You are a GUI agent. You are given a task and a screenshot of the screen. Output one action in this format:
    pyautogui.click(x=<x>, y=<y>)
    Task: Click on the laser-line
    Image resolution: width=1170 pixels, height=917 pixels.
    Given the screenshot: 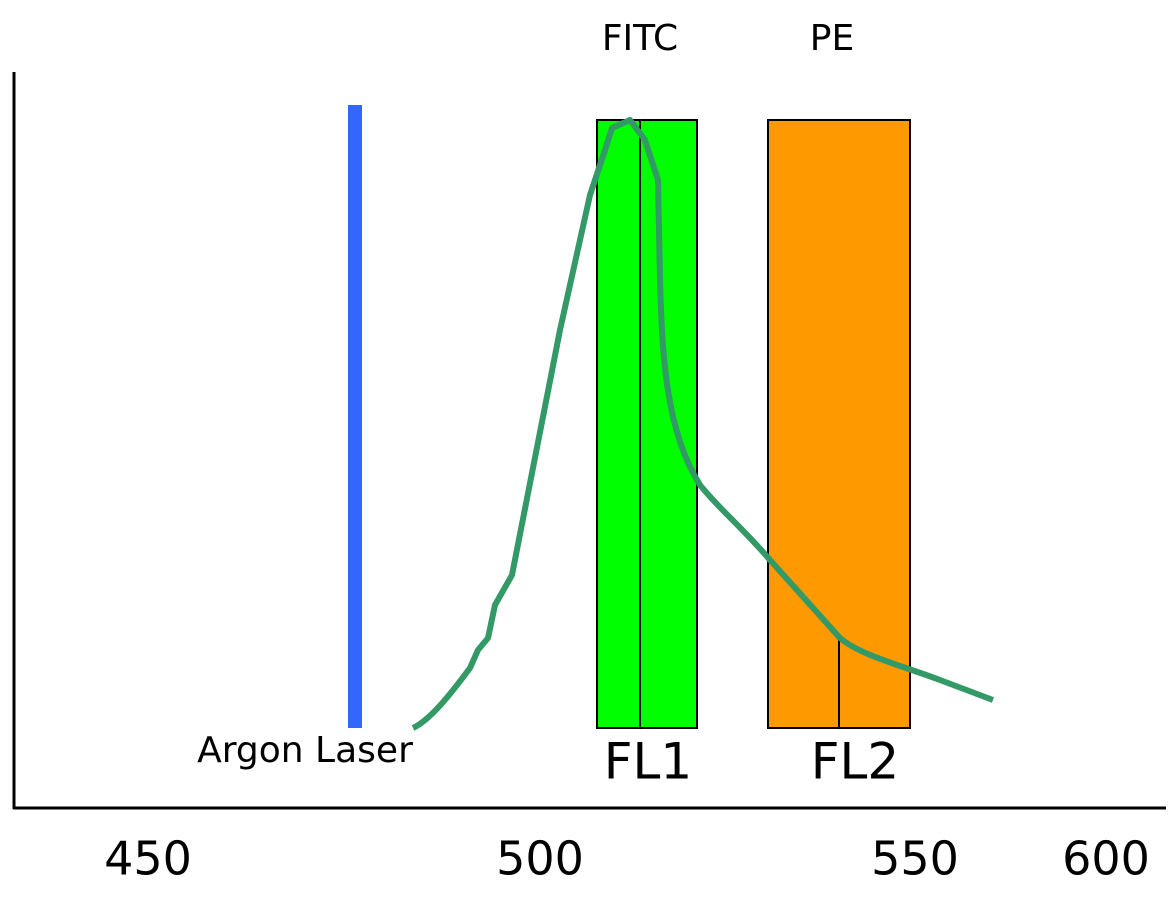 What is the action you would take?
    pyautogui.click(x=355, y=416)
    